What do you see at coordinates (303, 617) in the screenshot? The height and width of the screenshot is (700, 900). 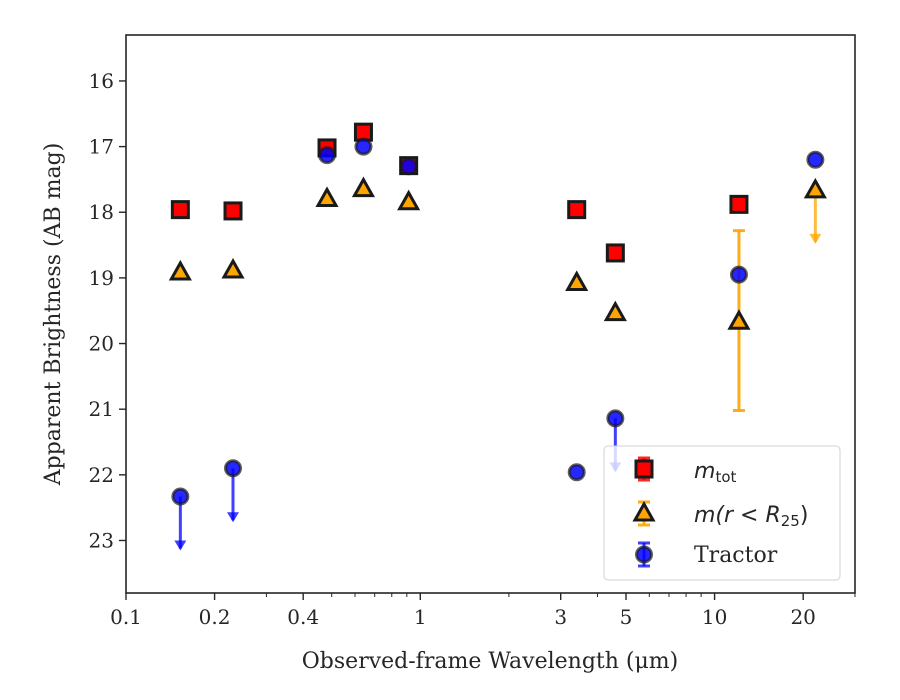 I see `x-tick-label: 0.4` at bounding box center [303, 617].